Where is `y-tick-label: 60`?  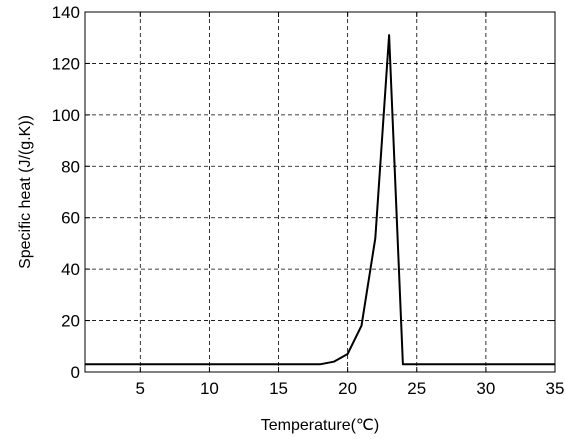 y-tick-label: 60 is located at coordinates (70, 218).